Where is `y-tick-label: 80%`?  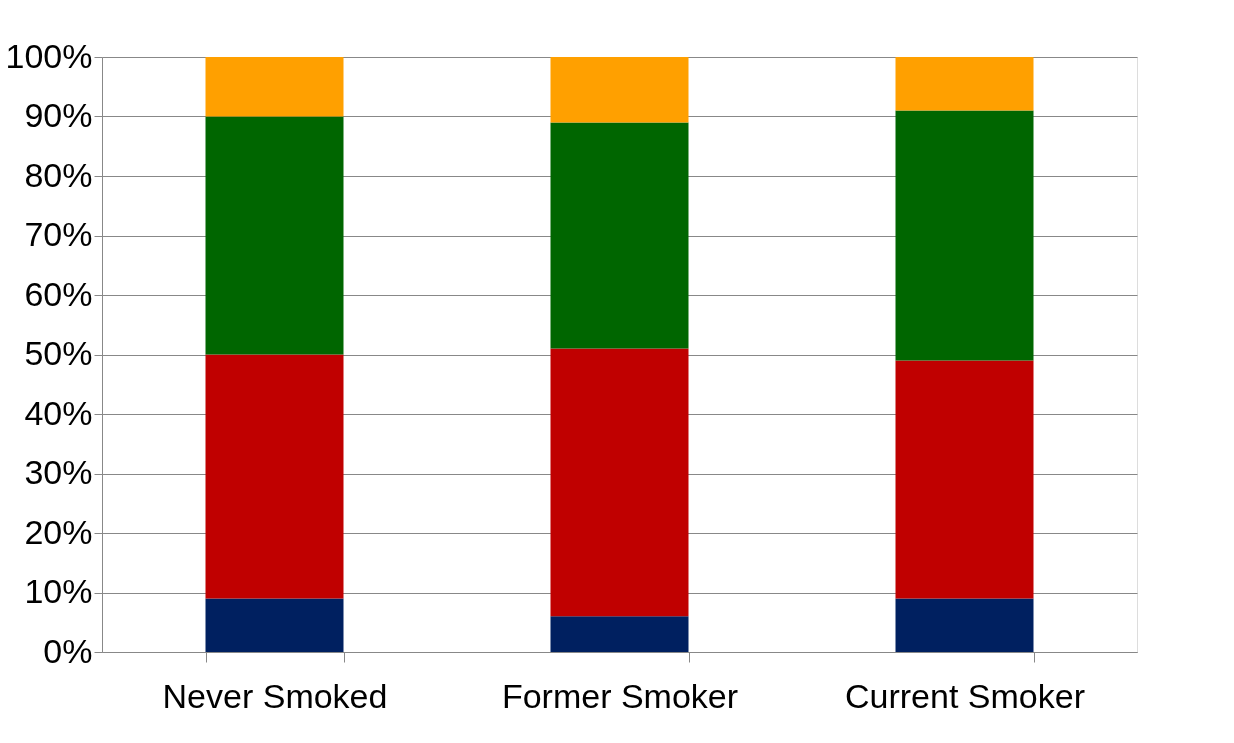
y-tick-label: 80% is located at coordinates (58, 174).